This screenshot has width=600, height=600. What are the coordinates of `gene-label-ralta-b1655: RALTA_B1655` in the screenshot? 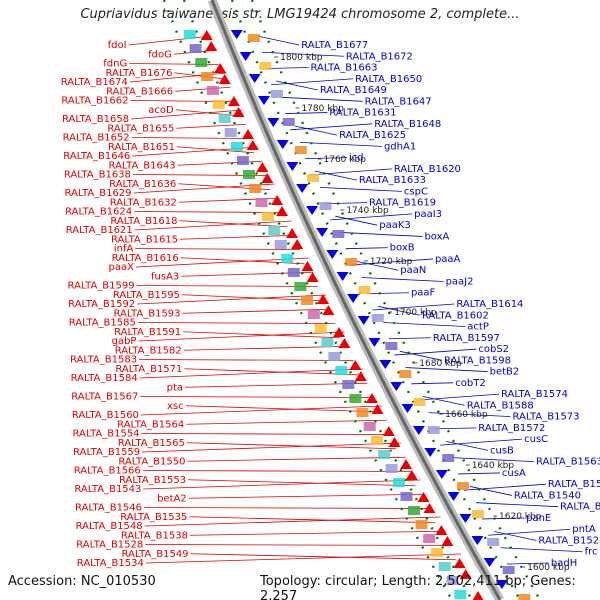 It's located at (140, 128).